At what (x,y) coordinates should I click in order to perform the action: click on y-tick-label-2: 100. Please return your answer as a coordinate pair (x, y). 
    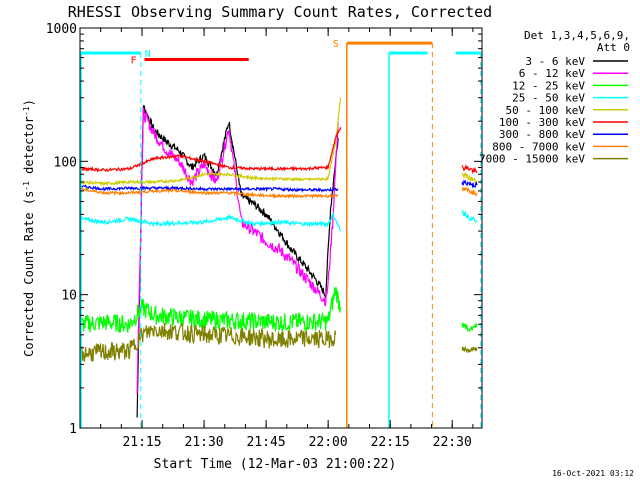
    Looking at the image, I should click on (65, 162).